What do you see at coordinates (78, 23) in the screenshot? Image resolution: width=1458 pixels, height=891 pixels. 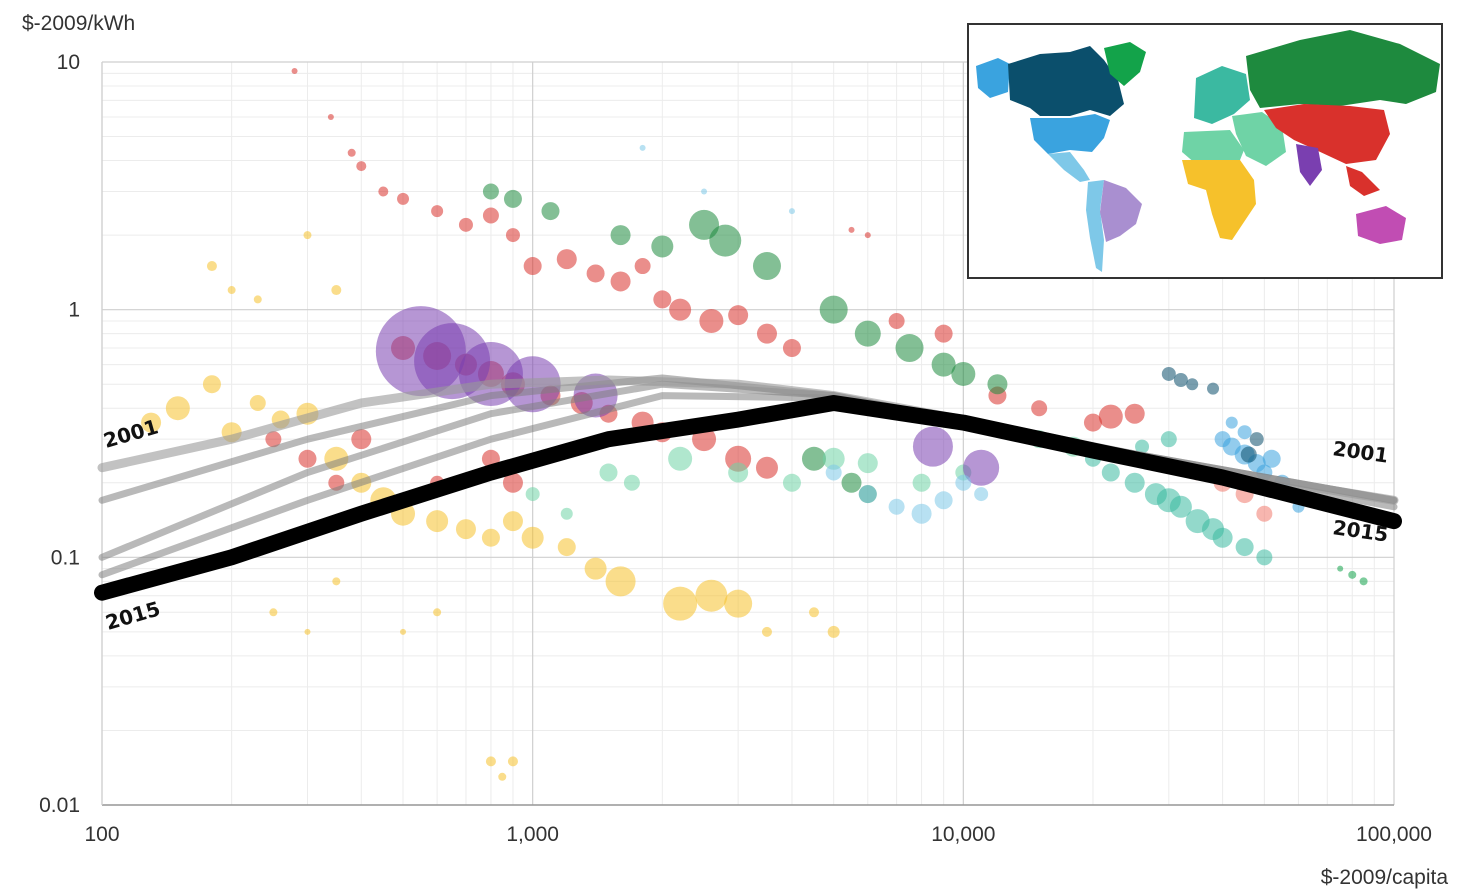 I see `y-axis-label: $-2009/kWh` at bounding box center [78, 23].